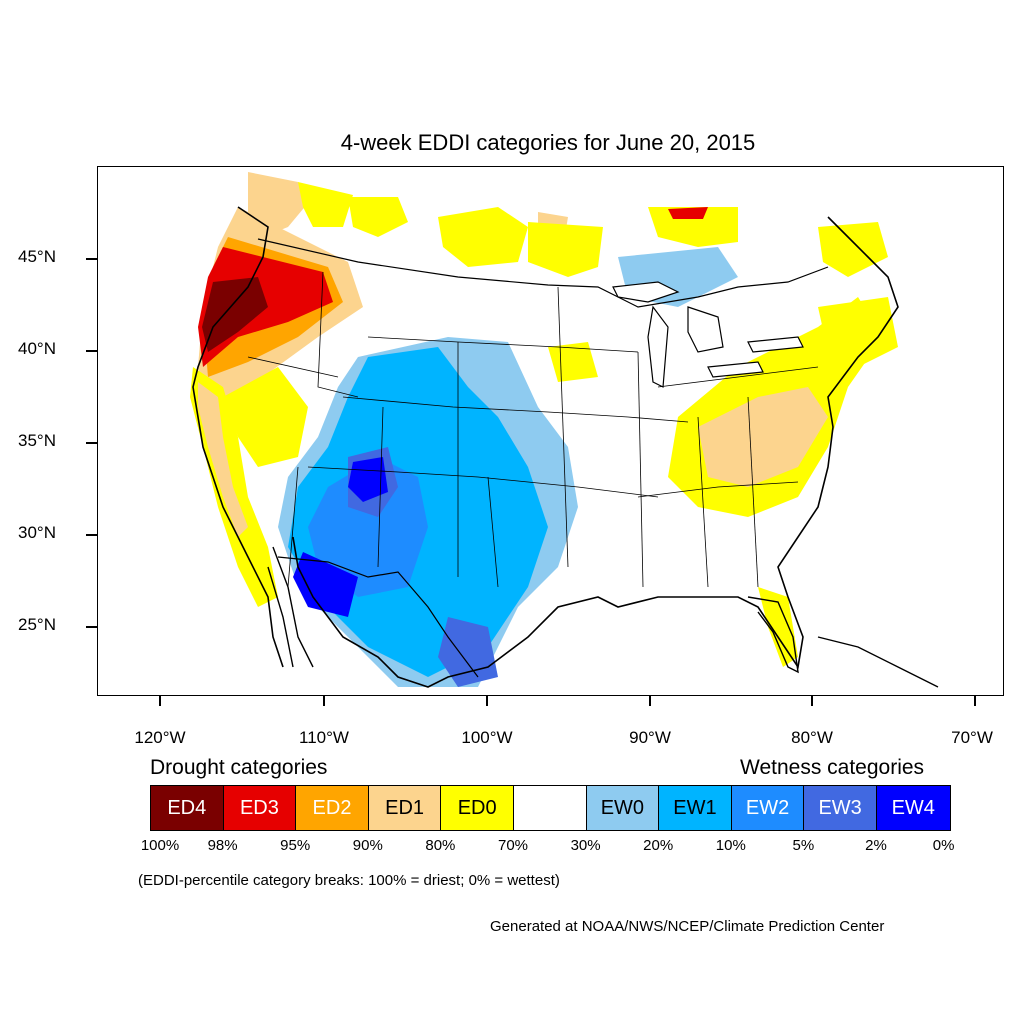  I want to click on legend-cell-ew2: EW2, so click(768, 808).